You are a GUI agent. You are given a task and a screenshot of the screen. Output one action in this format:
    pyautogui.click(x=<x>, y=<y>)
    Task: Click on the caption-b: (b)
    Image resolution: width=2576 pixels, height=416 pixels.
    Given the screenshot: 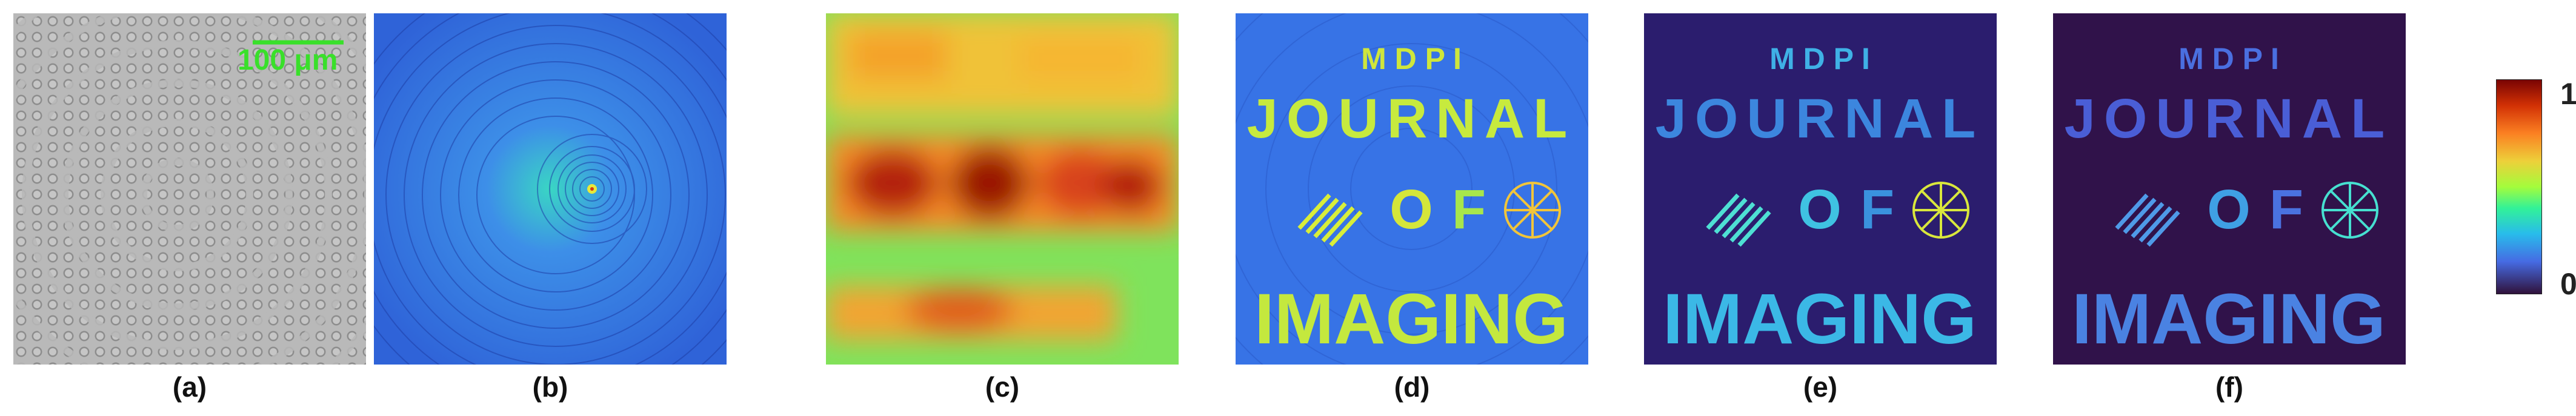 What is the action you would take?
    pyautogui.click(x=550, y=387)
    